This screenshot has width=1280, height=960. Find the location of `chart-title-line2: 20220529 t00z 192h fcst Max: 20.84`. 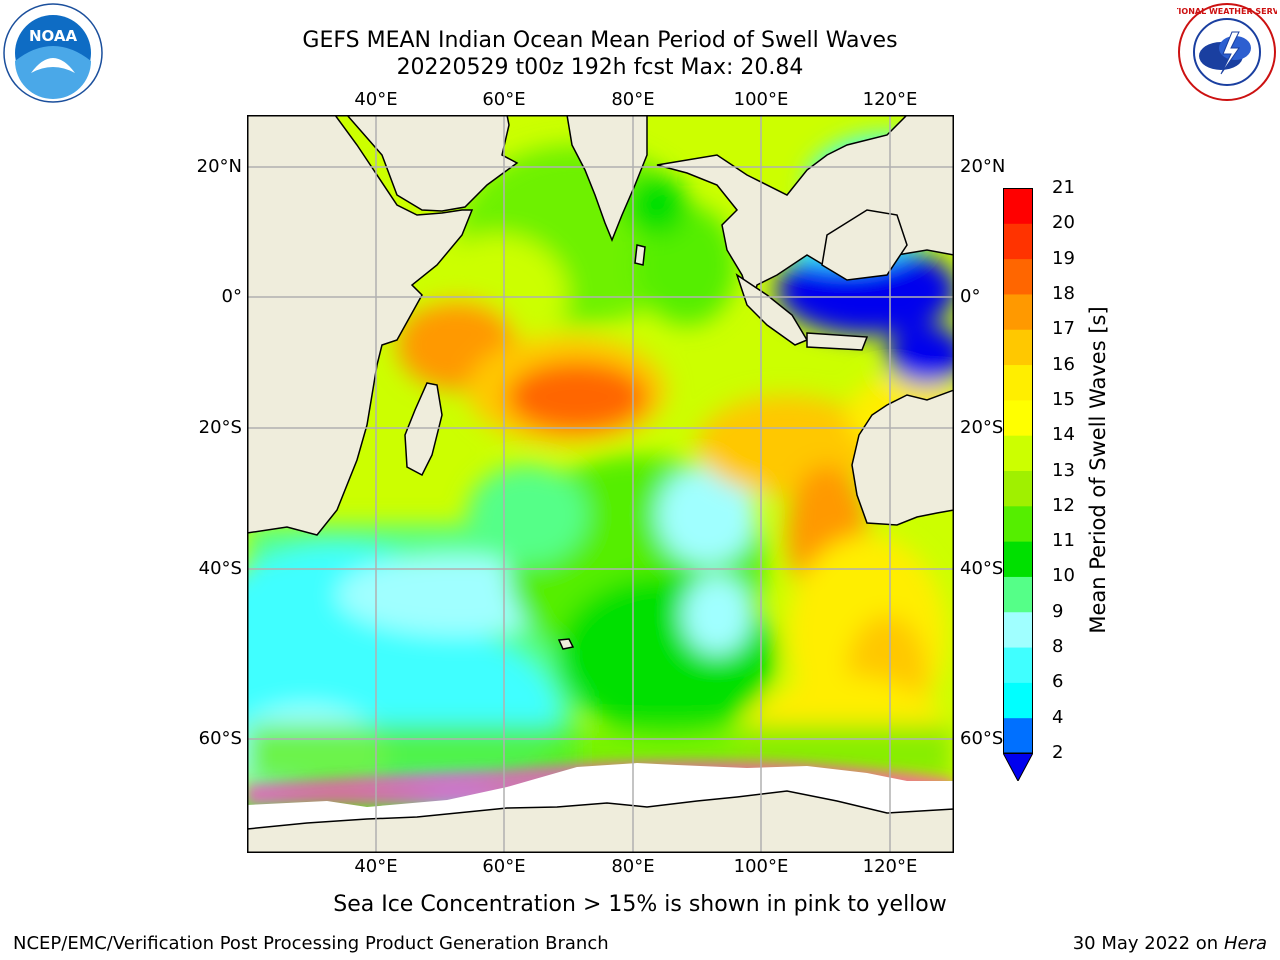

chart-title-line2: 20220529 t00z 192h fcst Max: 20.84 is located at coordinates (600, 67).